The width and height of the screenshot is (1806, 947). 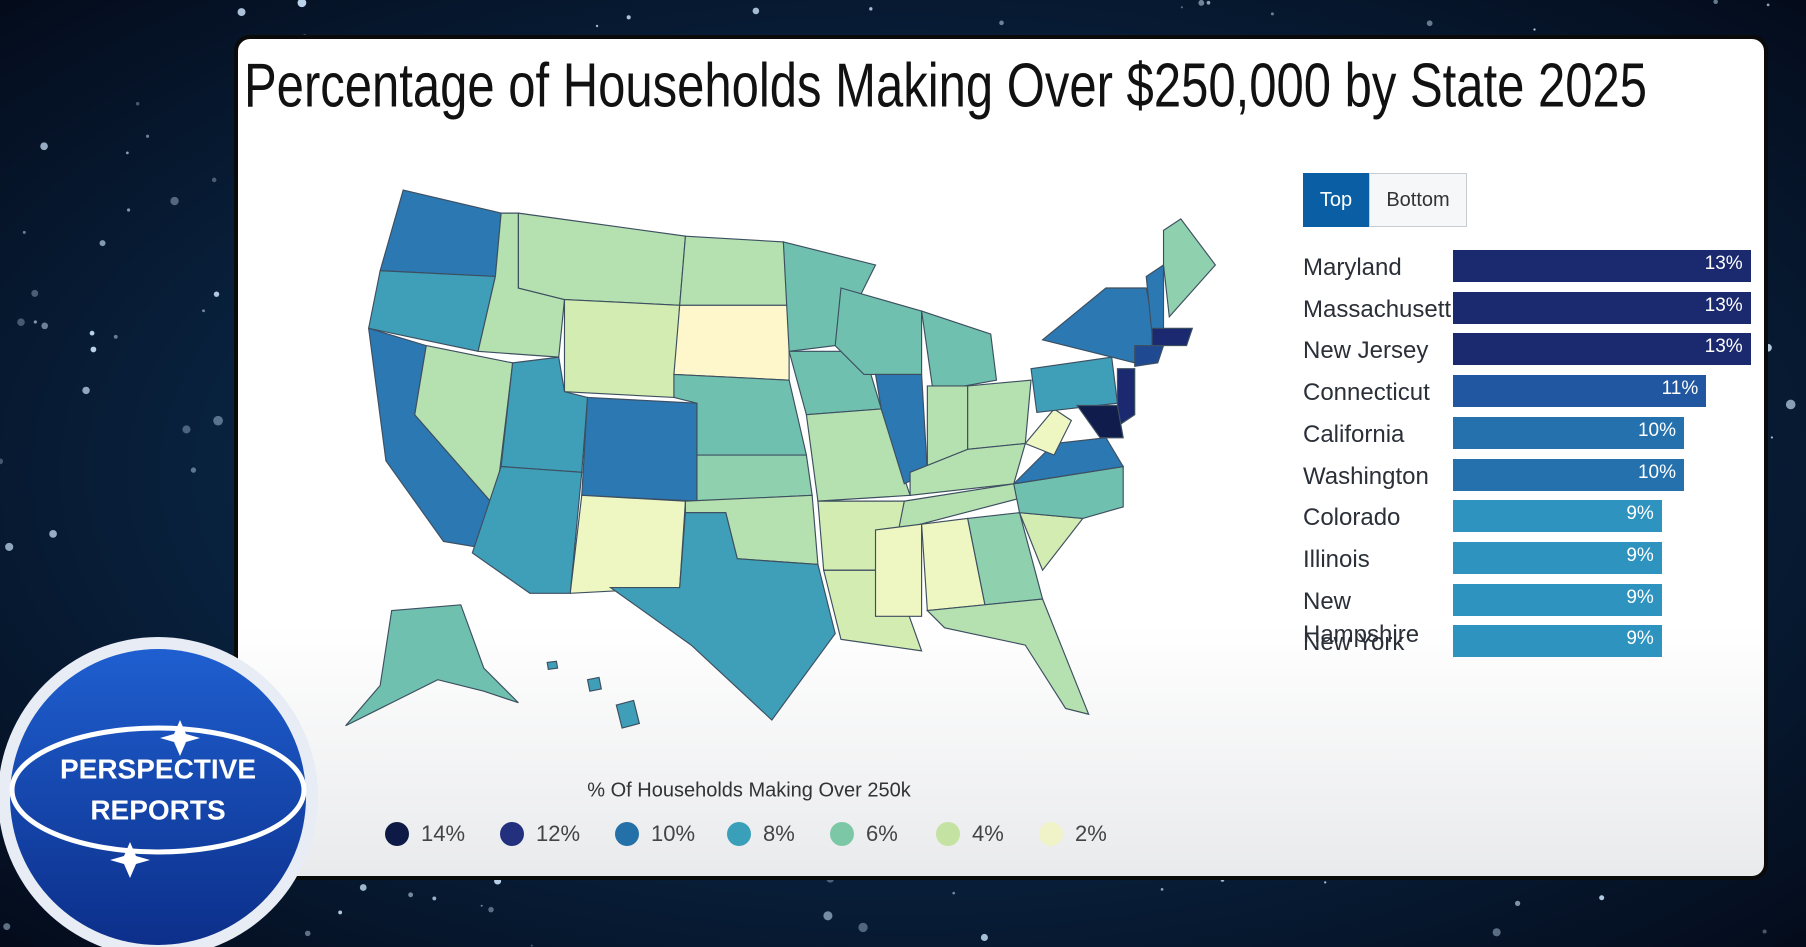 I want to click on legend-label: 14%, so click(x=443, y=833).